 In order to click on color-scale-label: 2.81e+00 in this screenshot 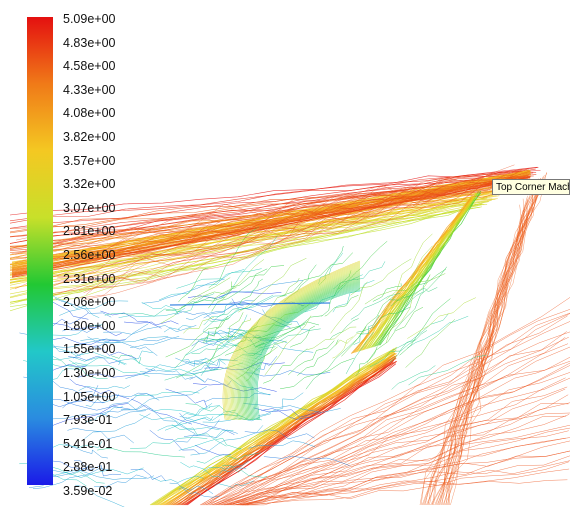, I will do `click(89, 231)`.